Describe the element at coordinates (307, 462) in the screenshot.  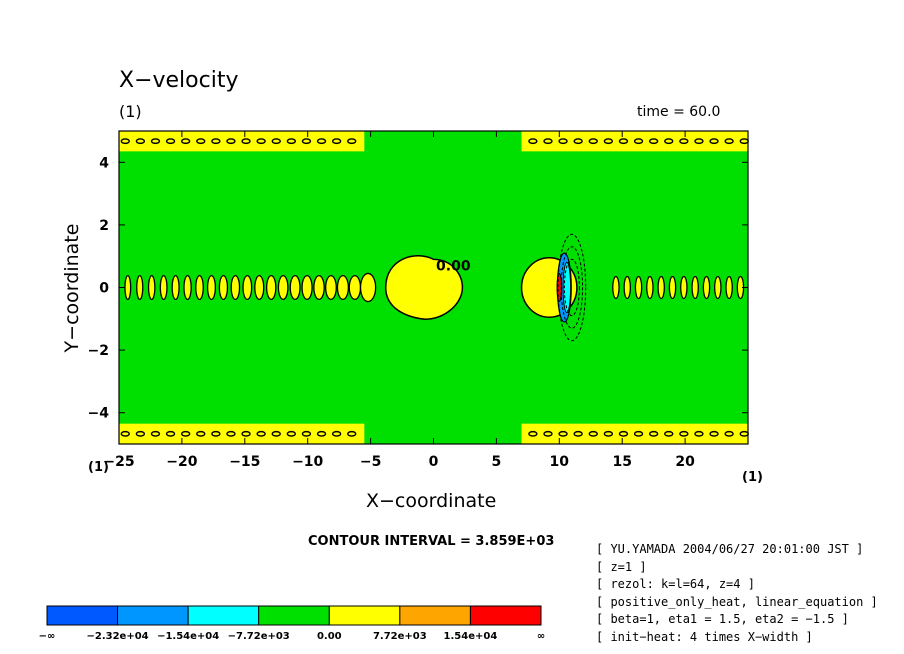
I see `x-tick-label: −10` at that location.